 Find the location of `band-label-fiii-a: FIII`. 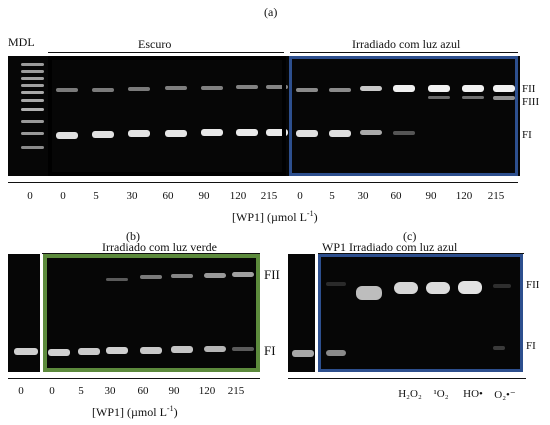

band-label-fiii-a: FIII is located at coordinates (531, 102).